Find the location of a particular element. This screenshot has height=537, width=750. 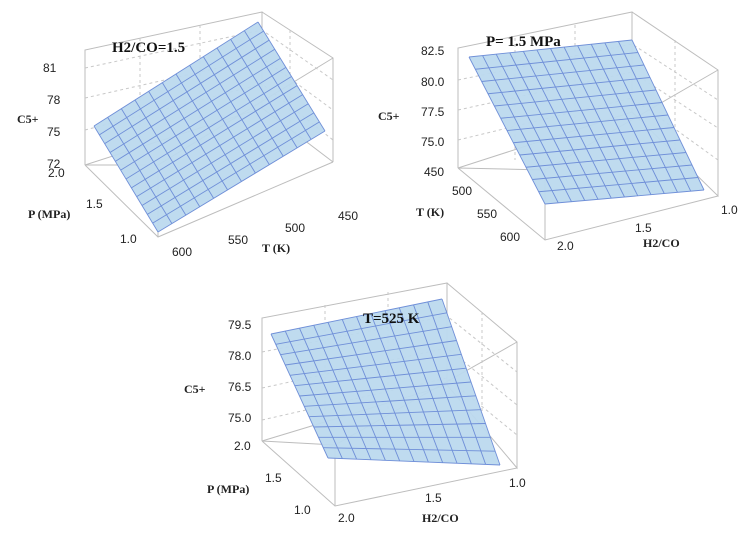

panel-1-z-tick: 75 is located at coordinates (54, 132).